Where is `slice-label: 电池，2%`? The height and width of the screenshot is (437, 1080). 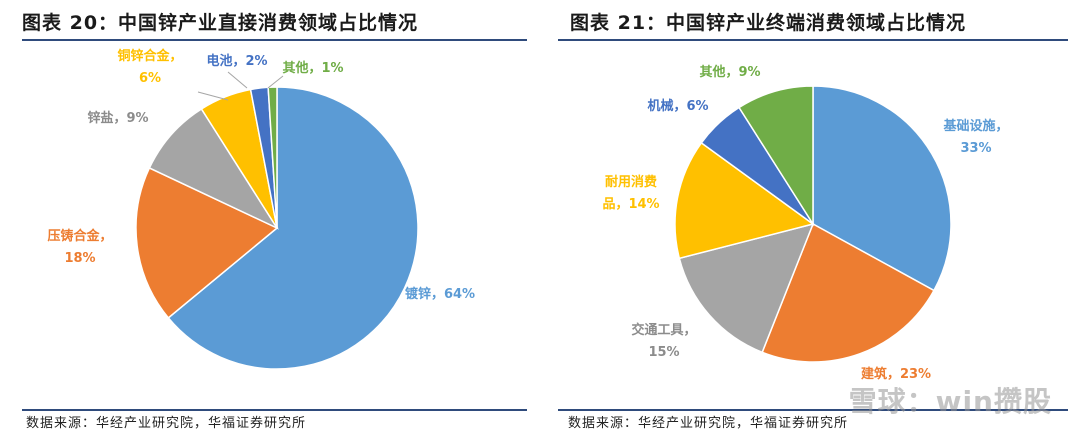
slice-label: 电池，2% is located at coordinates (236, 61).